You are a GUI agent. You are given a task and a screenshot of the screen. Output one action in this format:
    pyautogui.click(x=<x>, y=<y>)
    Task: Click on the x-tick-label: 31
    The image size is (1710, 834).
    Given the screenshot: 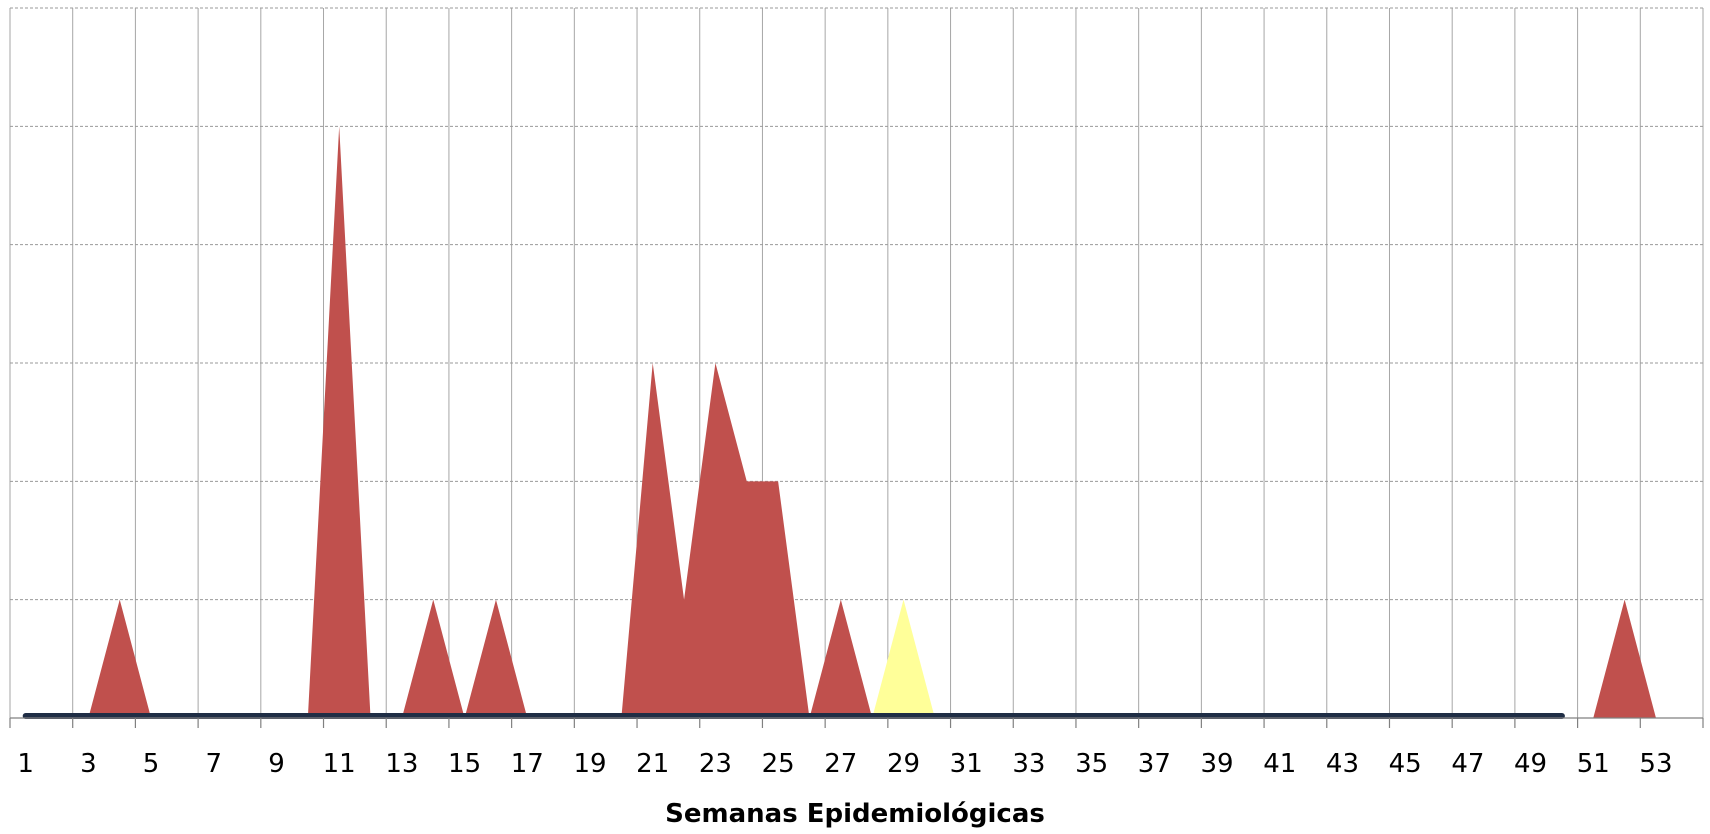 What is the action you would take?
    pyautogui.click(x=966, y=764)
    